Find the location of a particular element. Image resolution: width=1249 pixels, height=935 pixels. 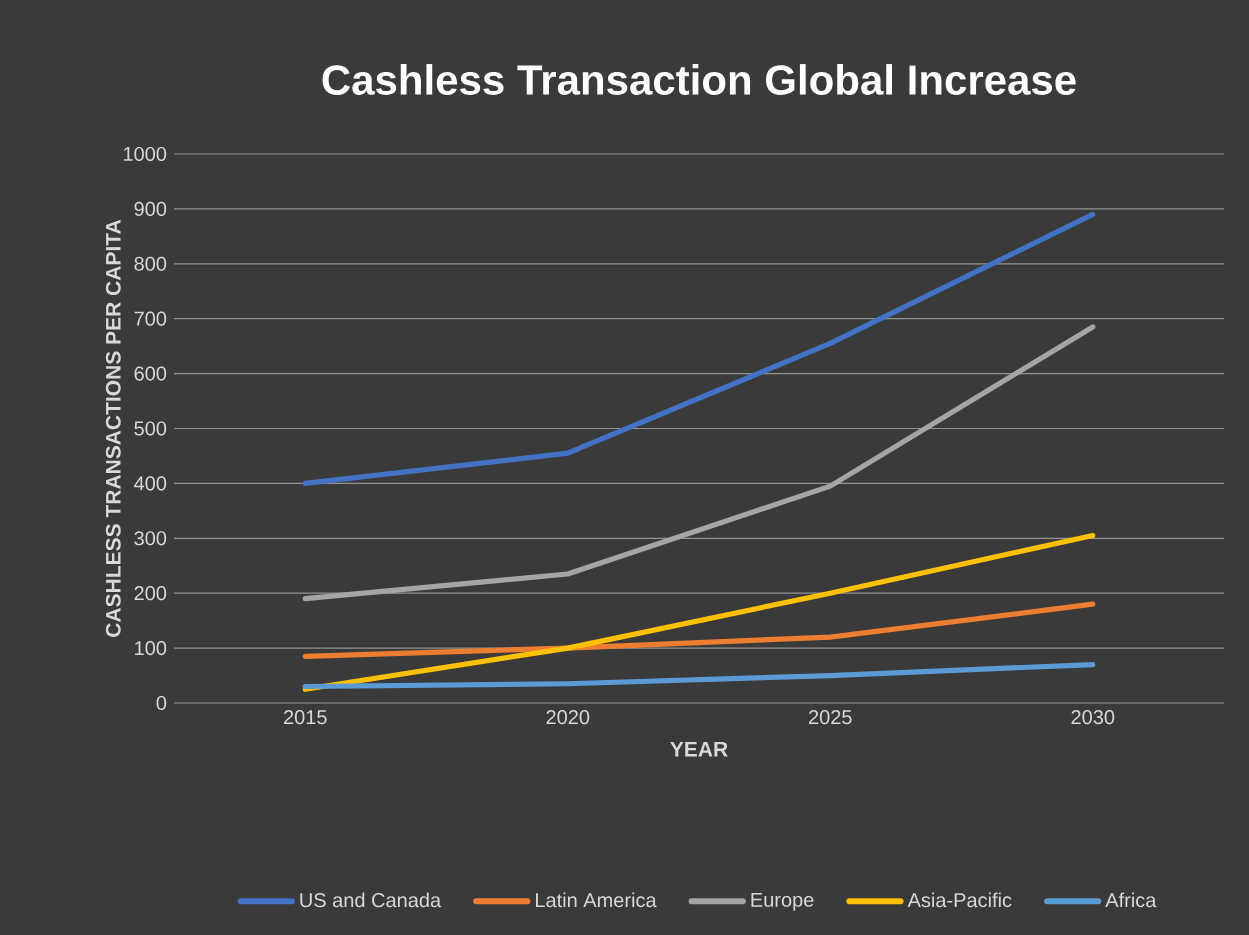

x-tick-label: 2020 is located at coordinates (568, 717).